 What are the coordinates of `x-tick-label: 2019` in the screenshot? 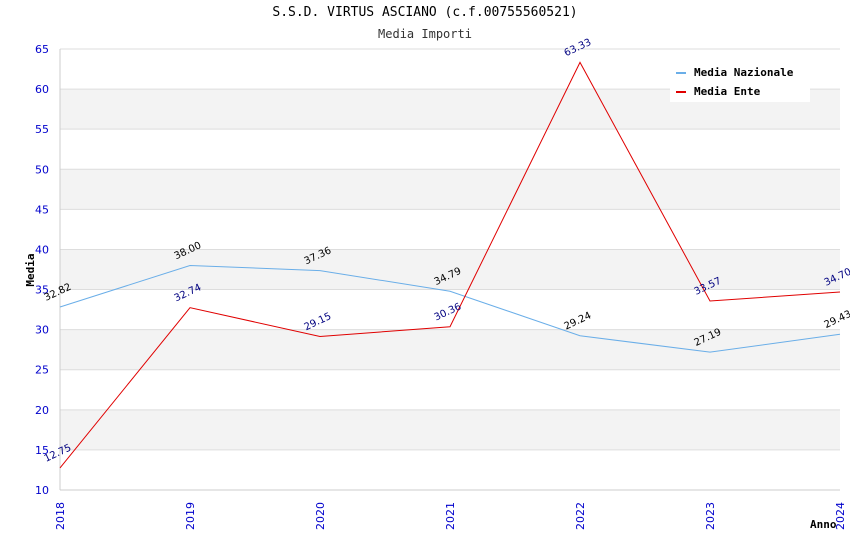 It's located at (190, 516).